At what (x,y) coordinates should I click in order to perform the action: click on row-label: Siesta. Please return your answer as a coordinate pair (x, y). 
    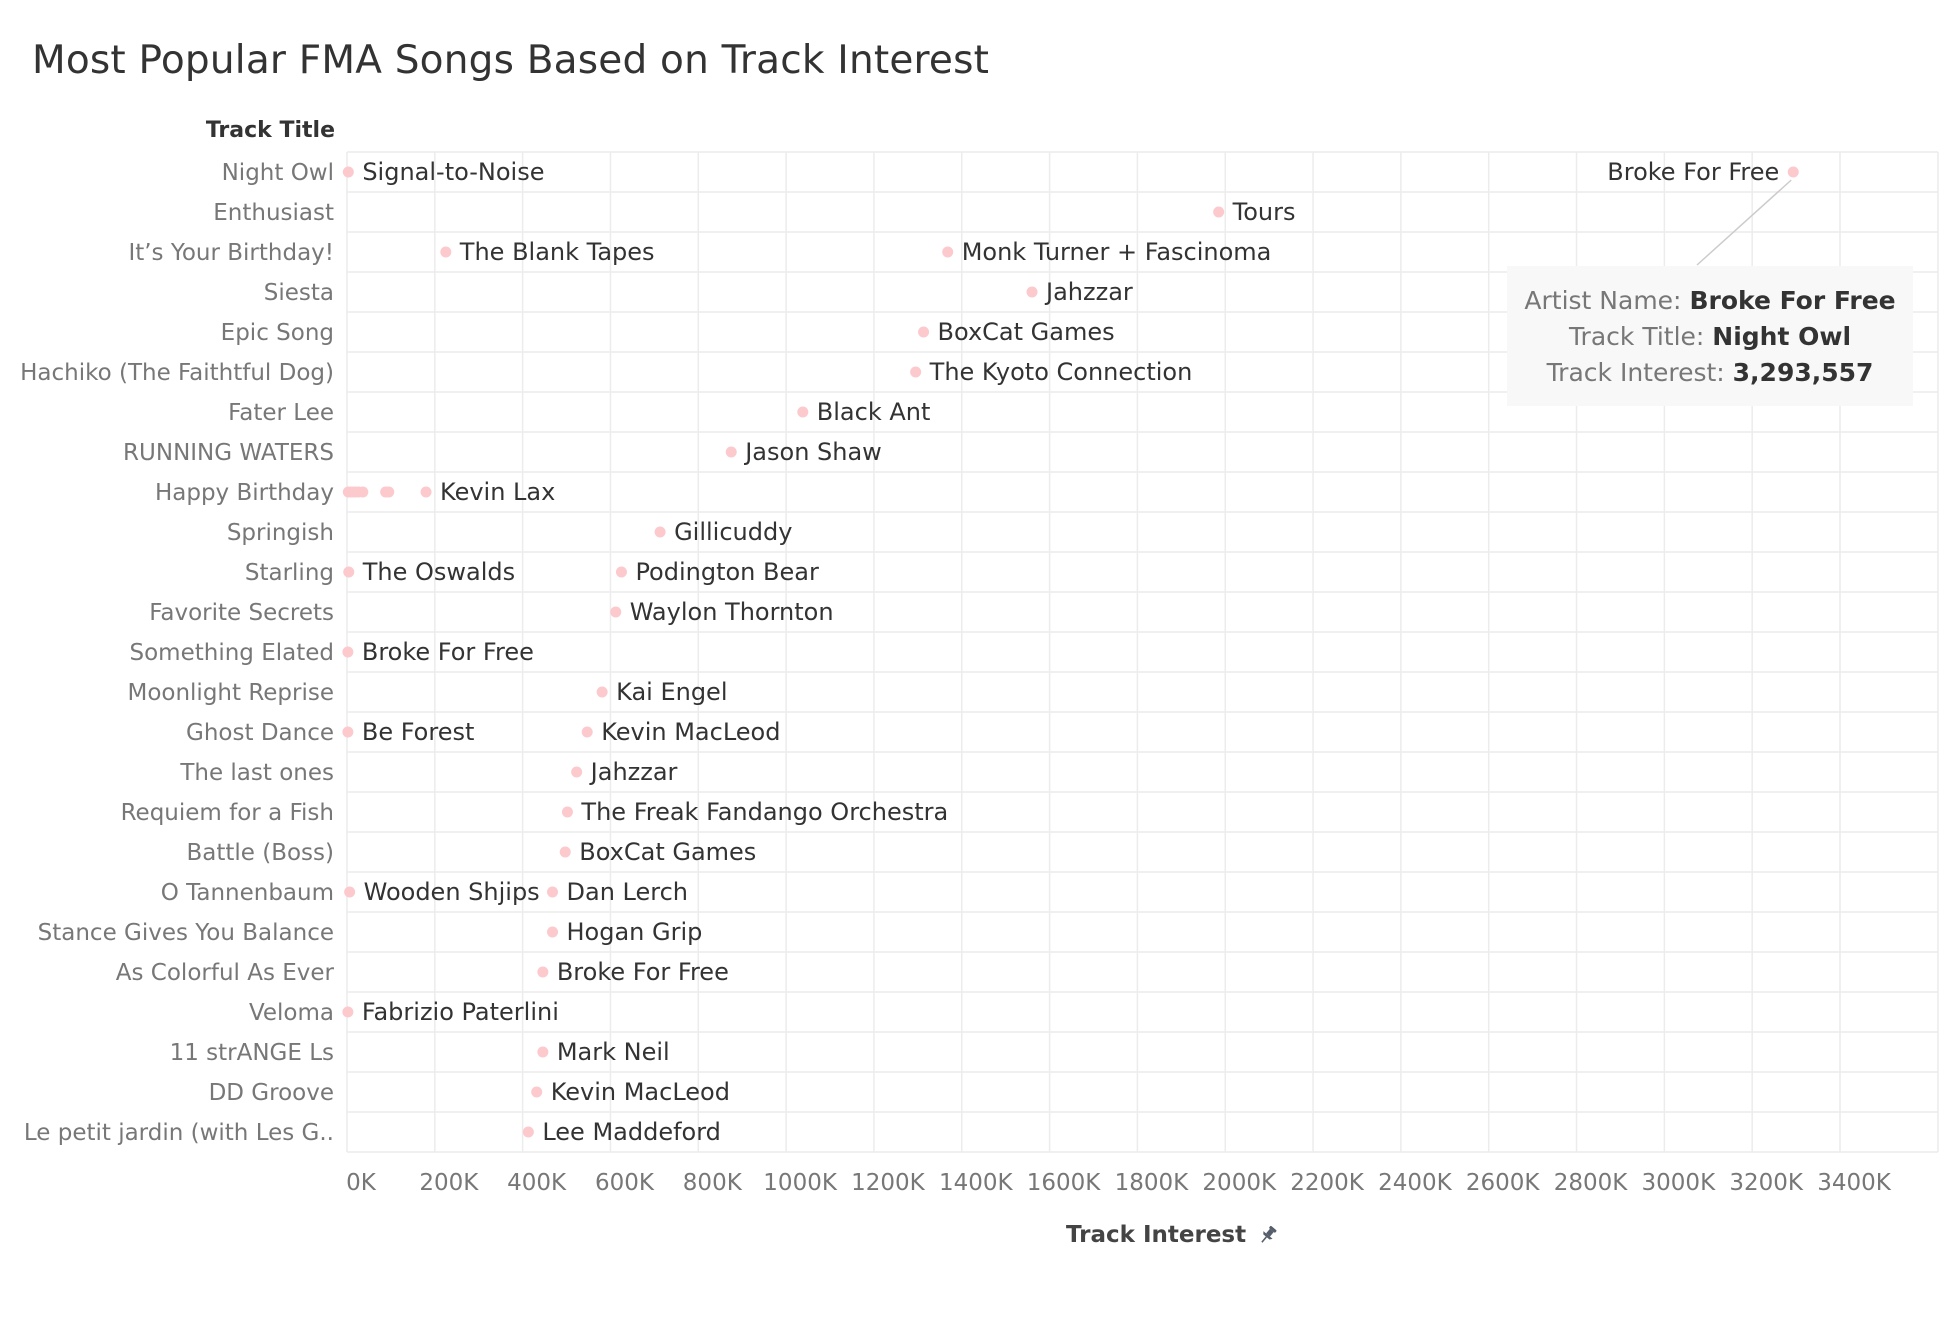
    Looking at the image, I should click on (299, 293).